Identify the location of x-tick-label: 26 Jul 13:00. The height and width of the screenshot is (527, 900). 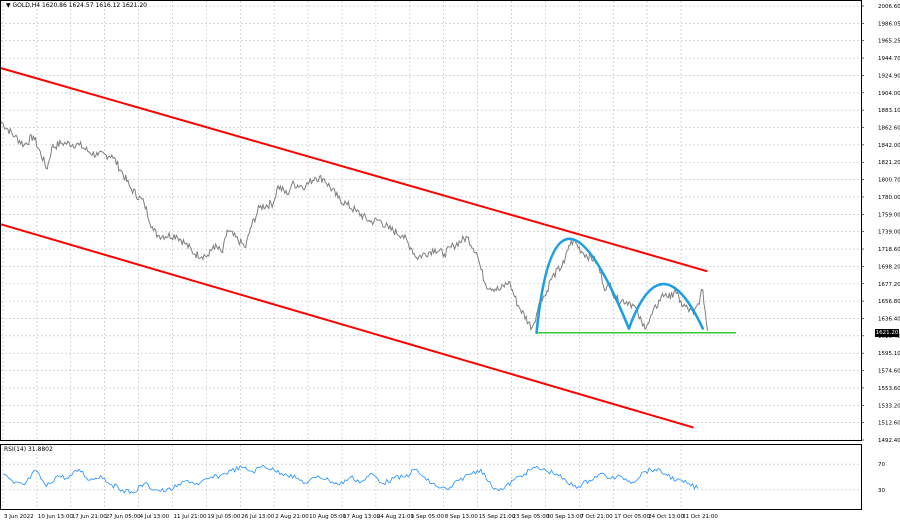
(257, 517).